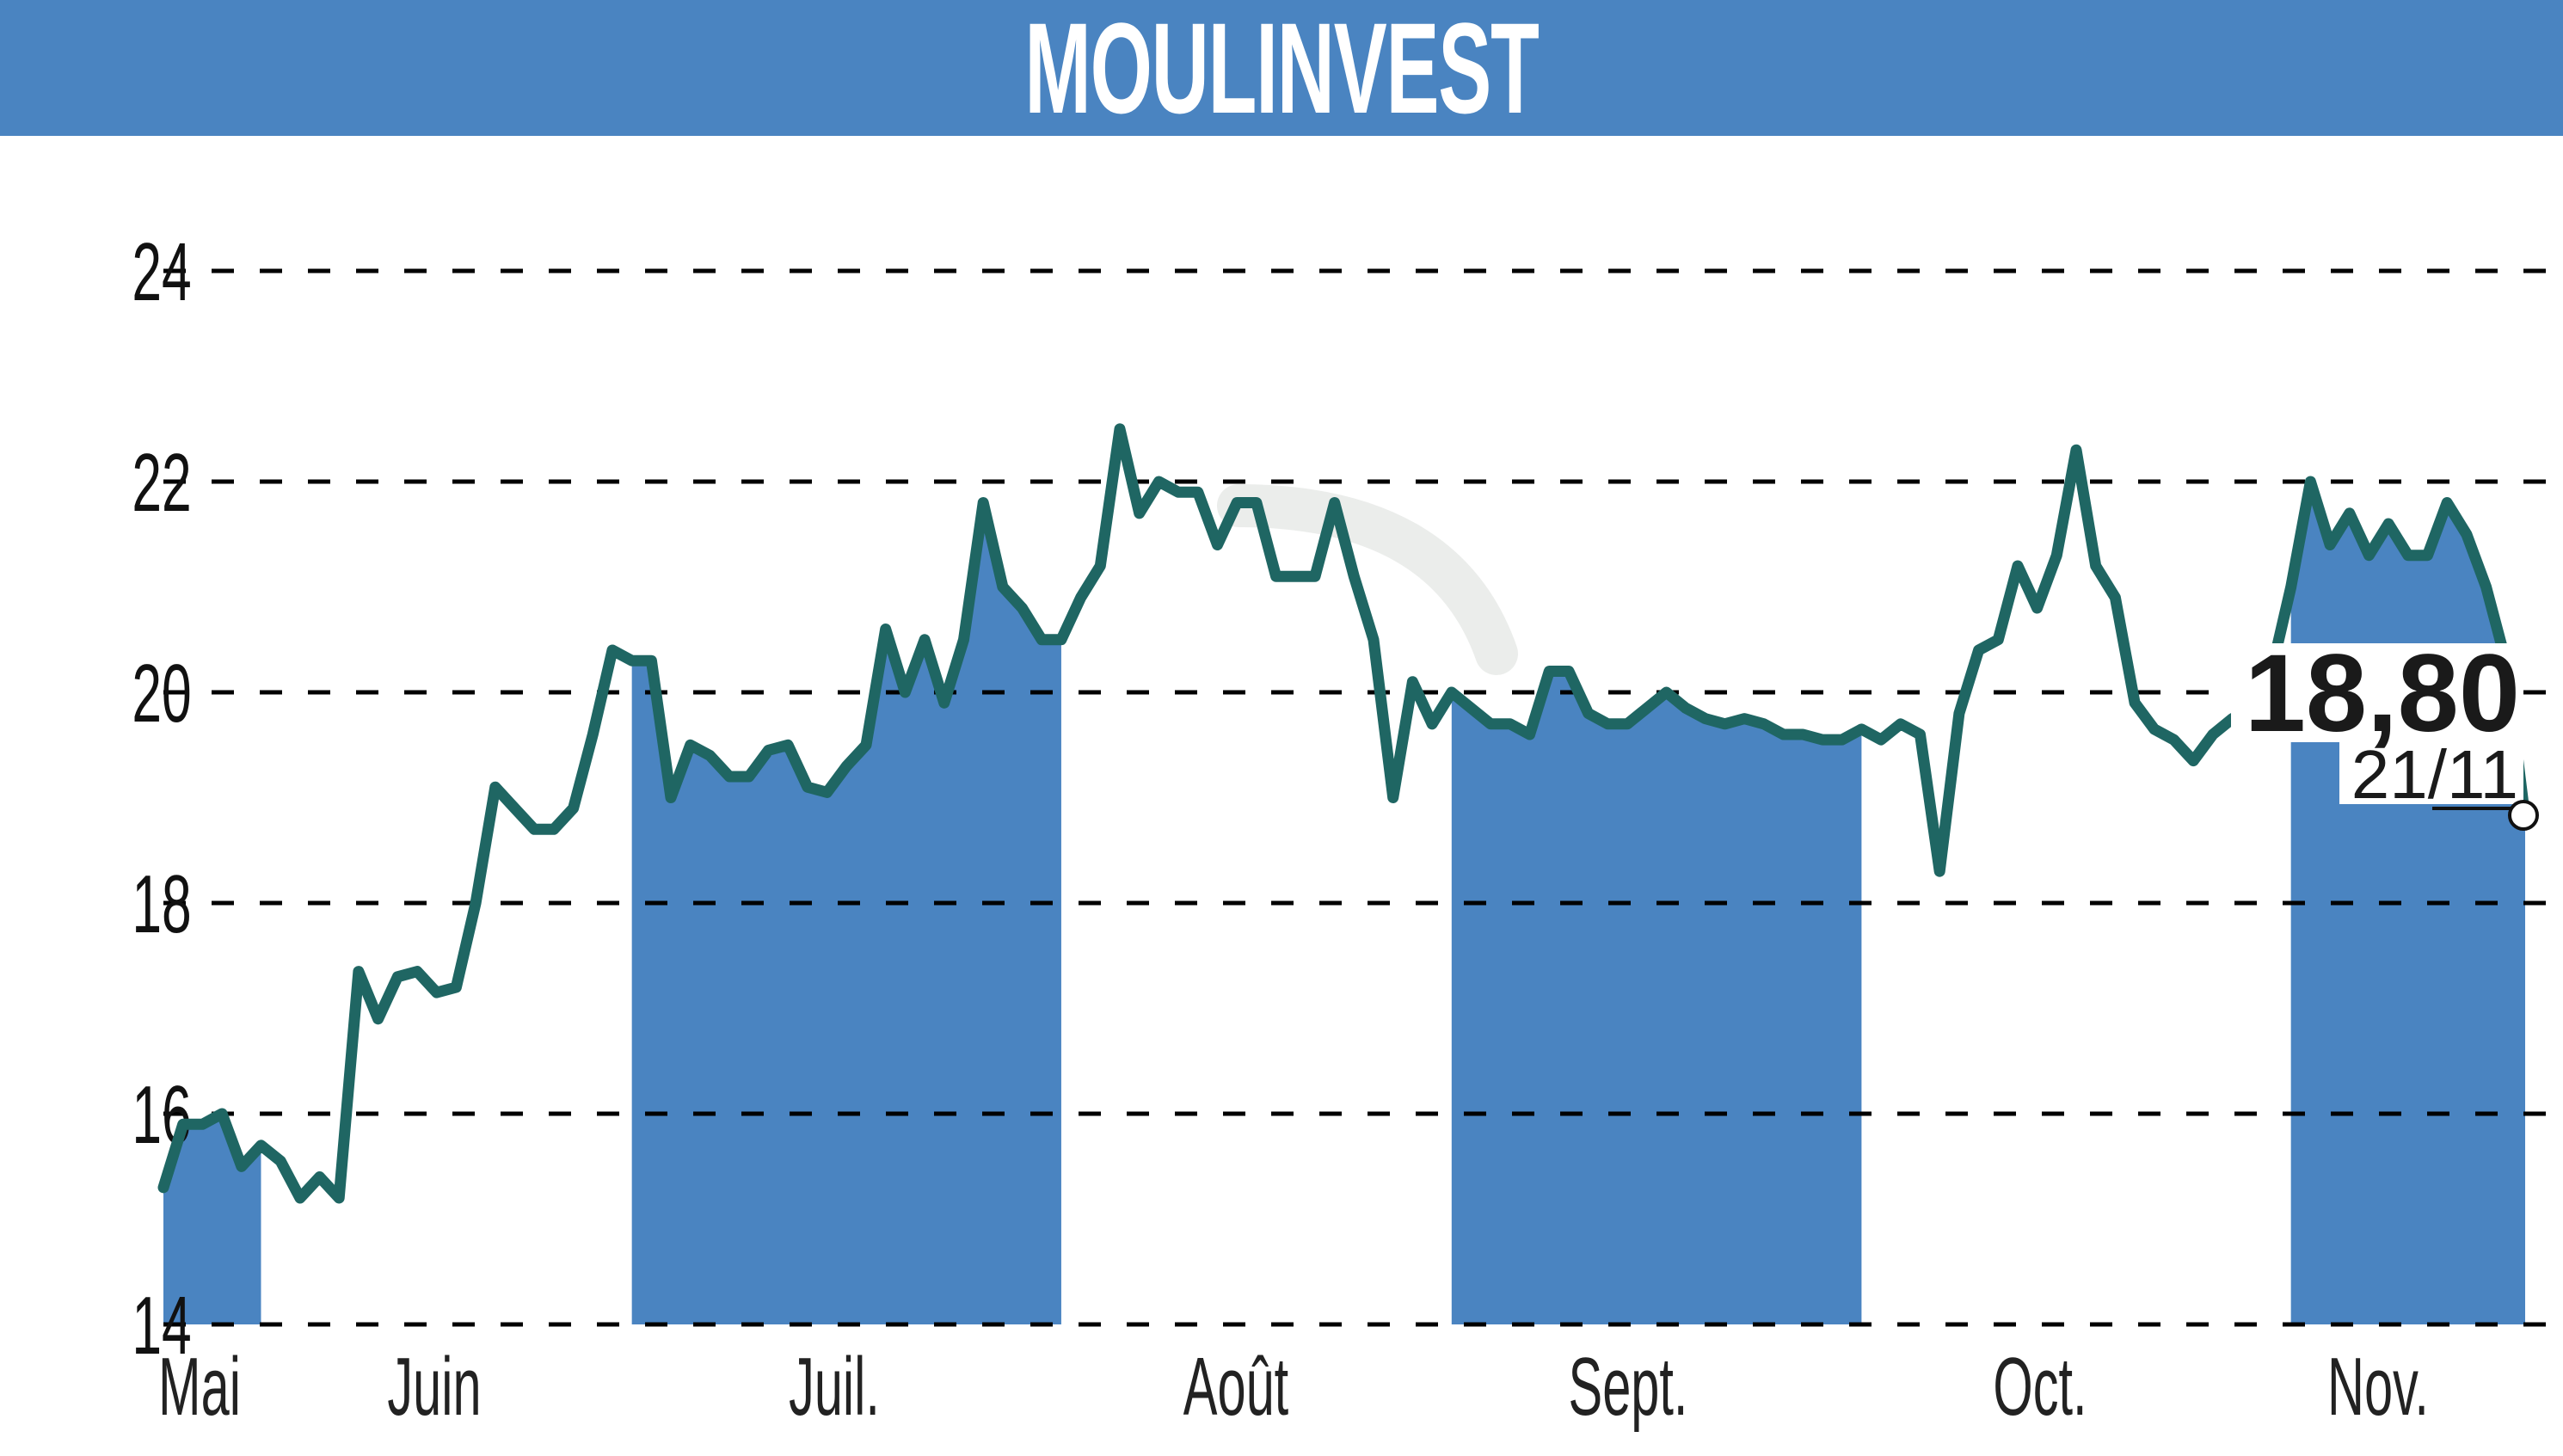 Image resolution: width=2563 pixels, height=1456 pixels. I want to click on last-value-box, so click(2377, 693).